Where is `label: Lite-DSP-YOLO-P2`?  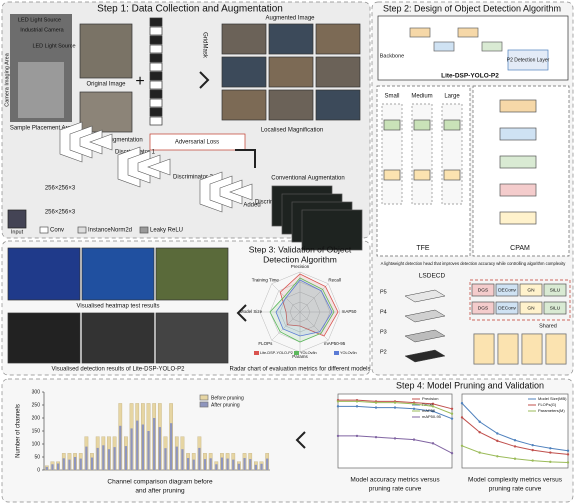 label: Lite-DSP-YOLO-P2 is located at coordinates (470, 76).